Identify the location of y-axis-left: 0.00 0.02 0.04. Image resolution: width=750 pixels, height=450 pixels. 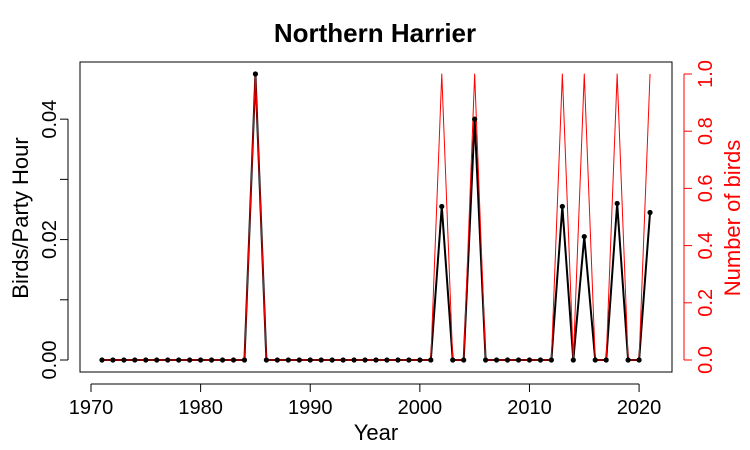
(54, 240).